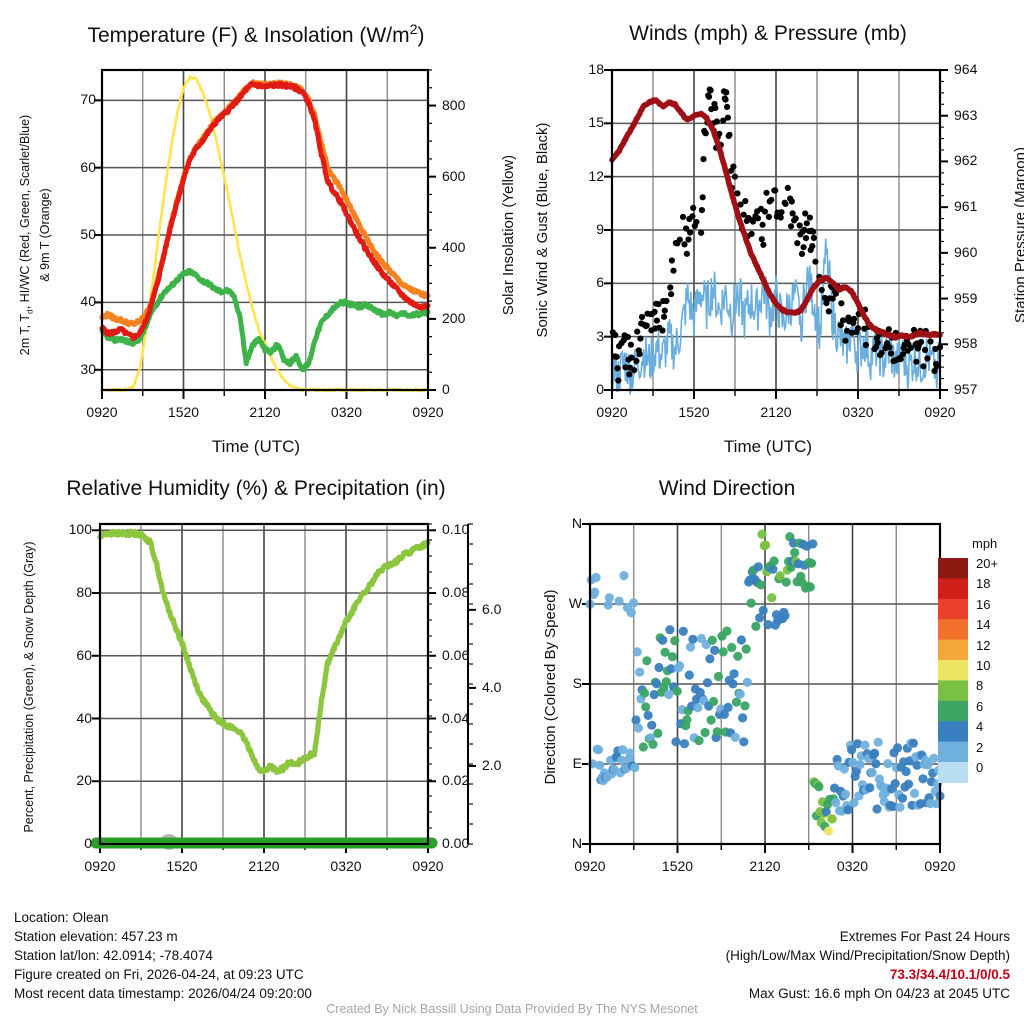 This screenshot has width=1024, height=1024. Describe the element at coordinates (88, 368) in the screenshot. I see `ytick-temperature: 30` at that location.